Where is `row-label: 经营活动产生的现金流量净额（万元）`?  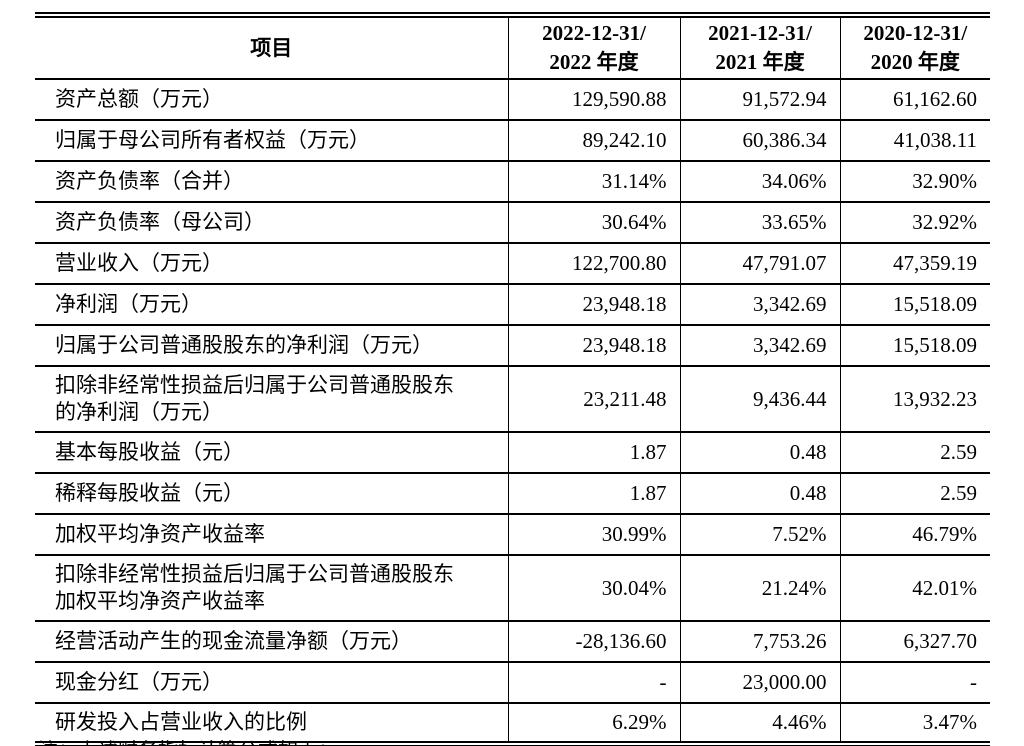
row-label: 经营活动产生的现金流量净额（万元） is located at coordinates (271, 642).